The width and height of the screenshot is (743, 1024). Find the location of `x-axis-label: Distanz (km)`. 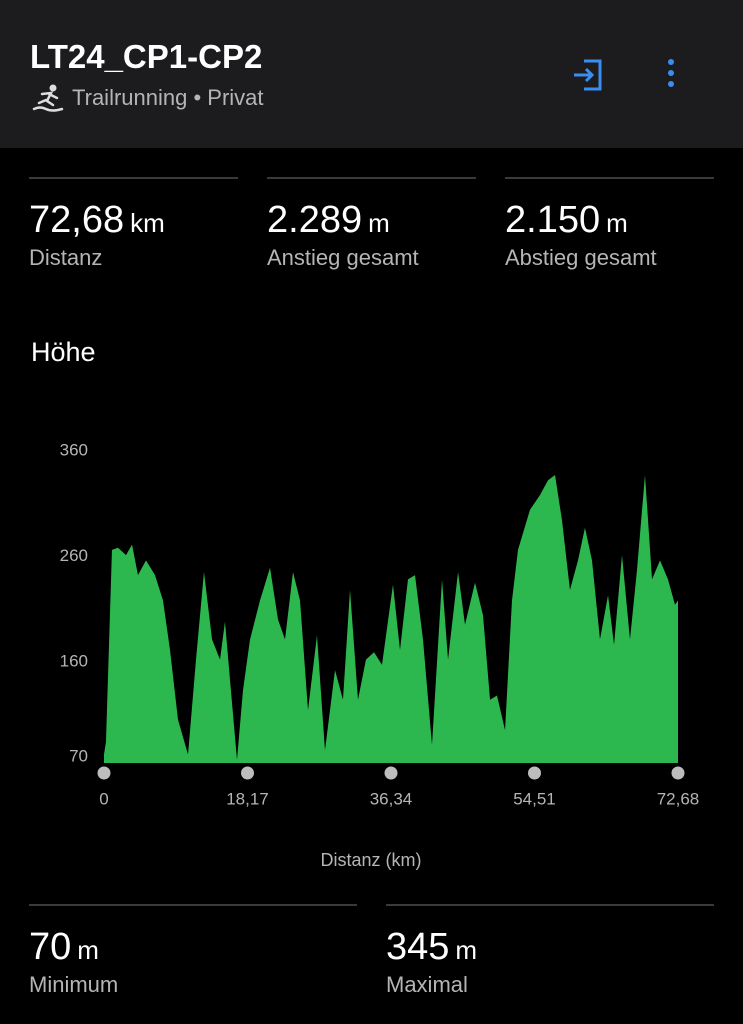

x-axis-label: Distanz (km) is located at coordinates (370, 860).